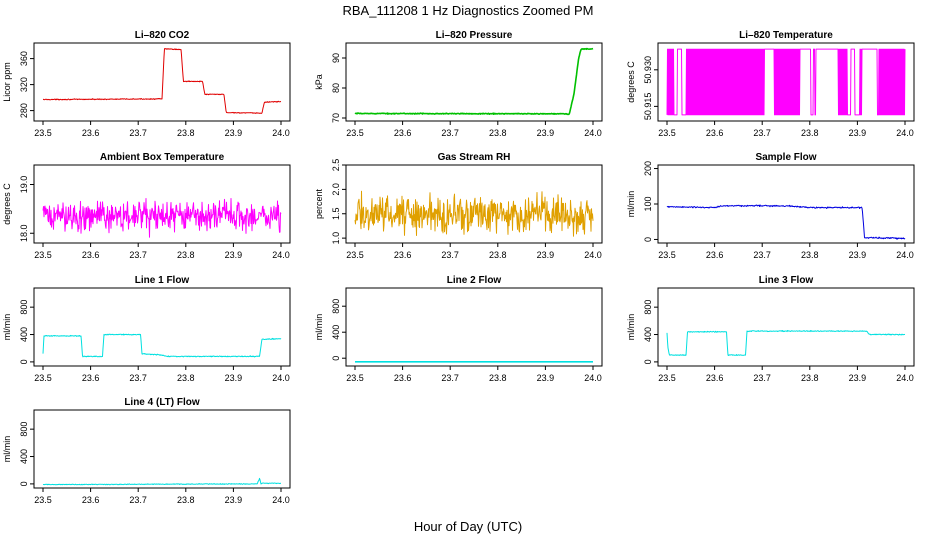 The width and height of the screenshot is (936, 540). Describe the element at coordinates (336, 165) in the screenshot. I see `y-tick-label: 2.5` at that location.